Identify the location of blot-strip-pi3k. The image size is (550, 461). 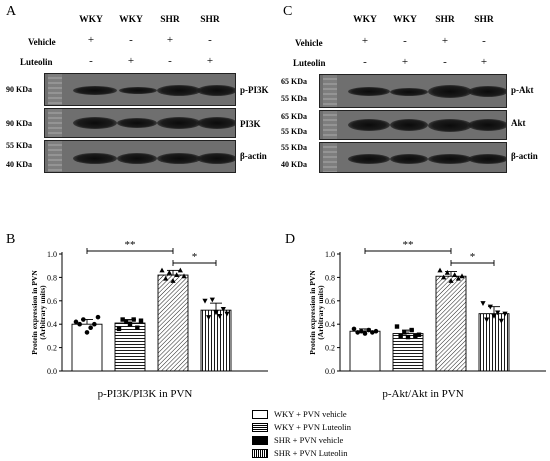
(140, 123).